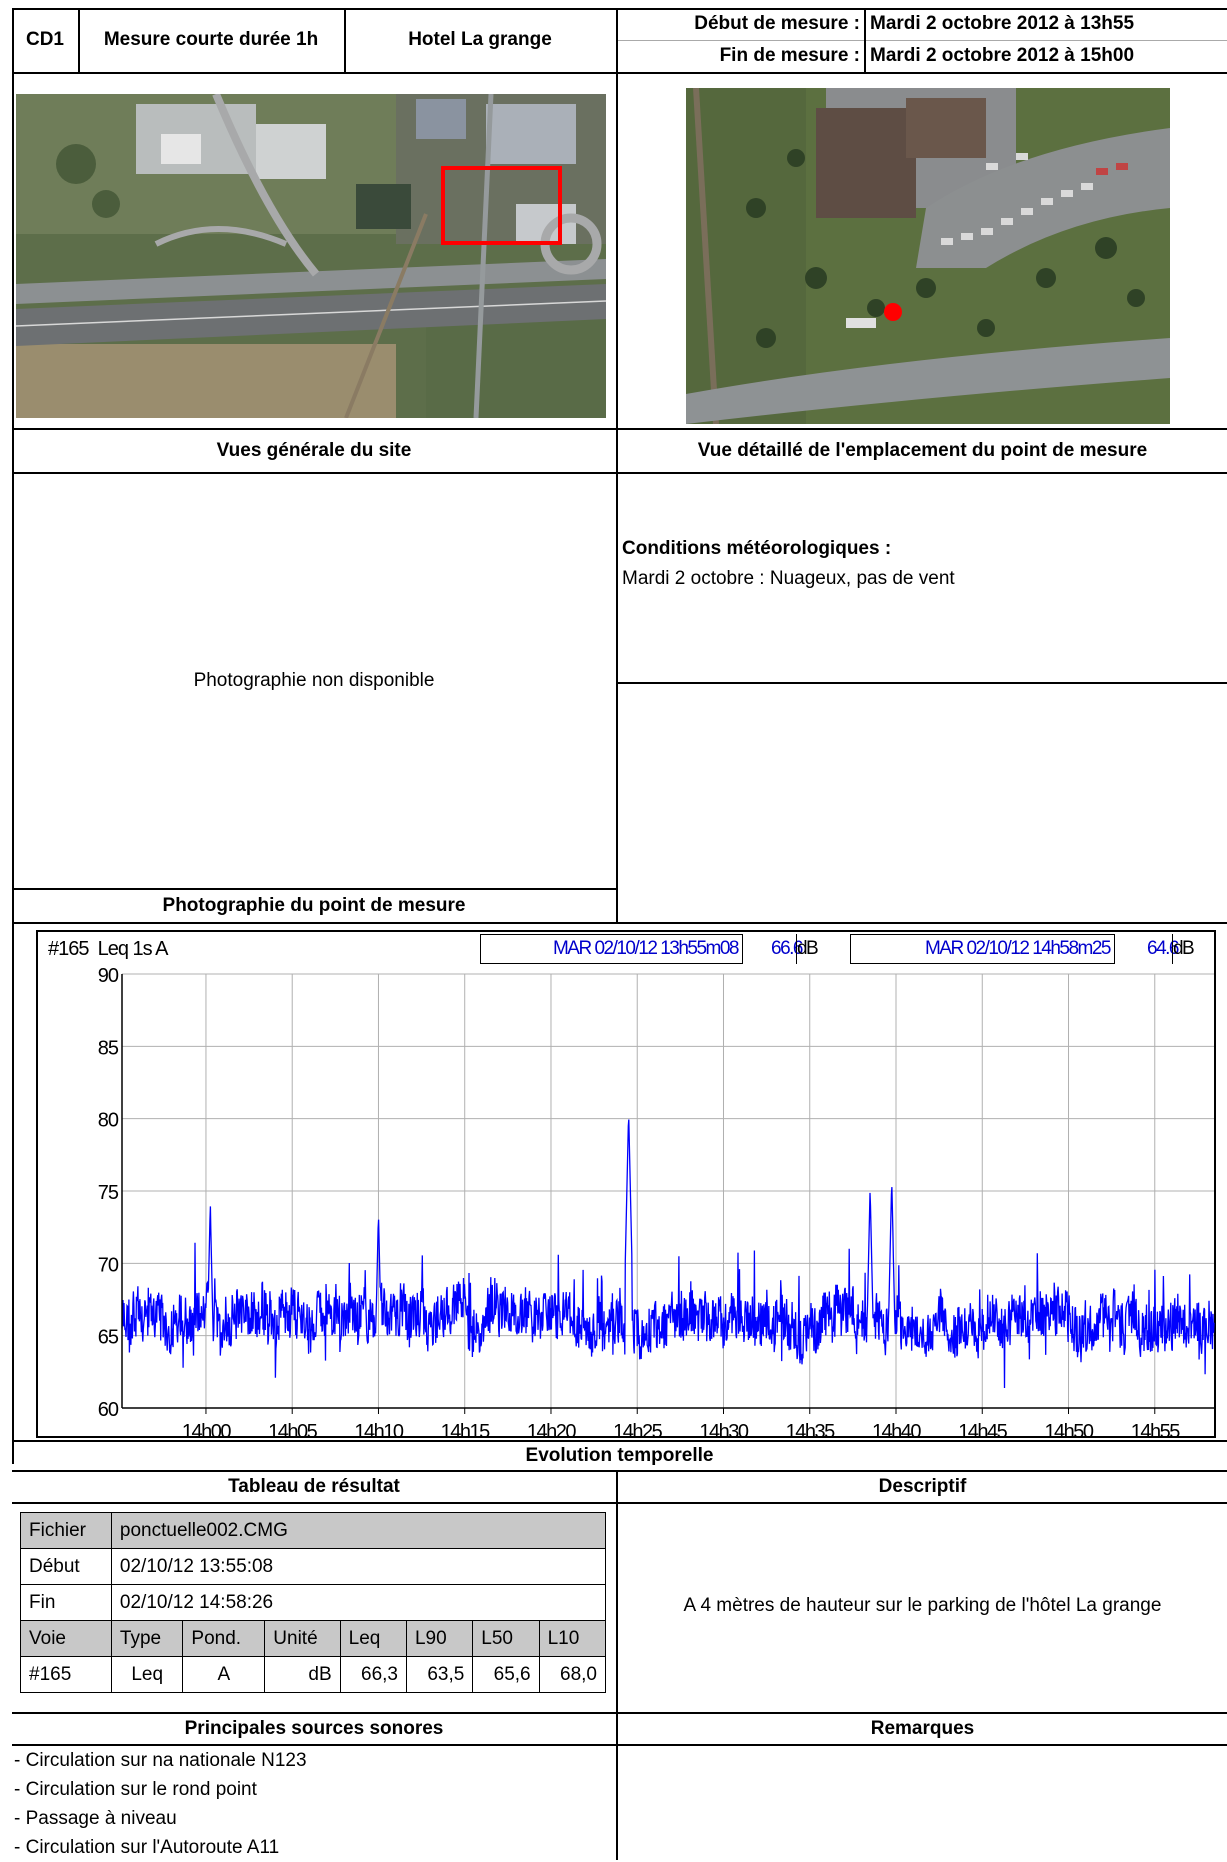 The image size is (1227, 1862). What do you see at coordinates (668, 1254) in the screenshot?
I see `noise-series-line` at bounding box center [668, 1254].